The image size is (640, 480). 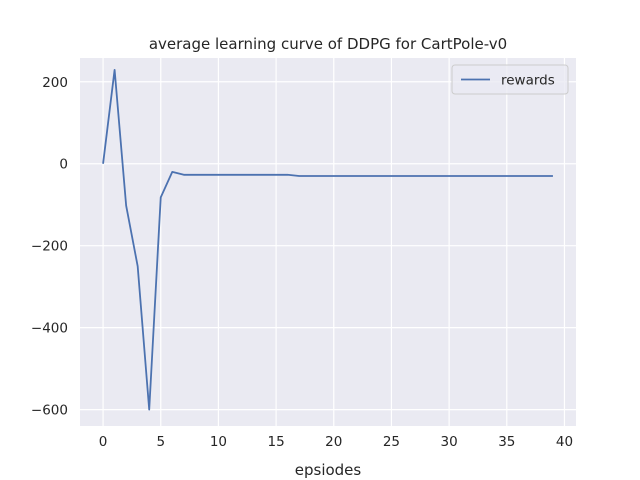 I want to click on x-tick-label: 5, so click(x=160, y=442).